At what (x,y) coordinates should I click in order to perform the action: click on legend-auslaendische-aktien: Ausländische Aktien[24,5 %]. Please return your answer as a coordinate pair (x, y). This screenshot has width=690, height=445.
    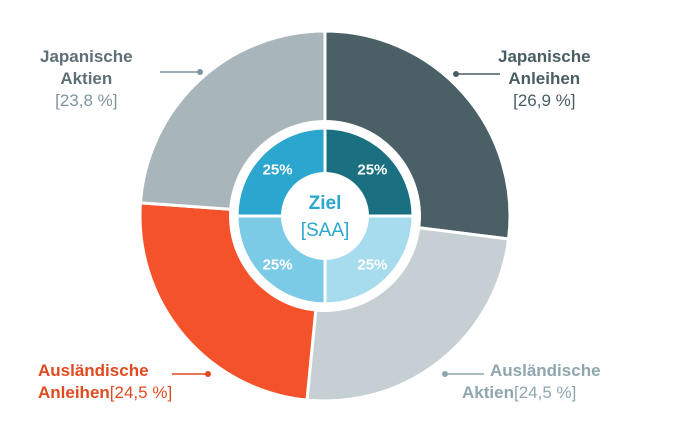
    Looking at the image, I should click on (531, 382).